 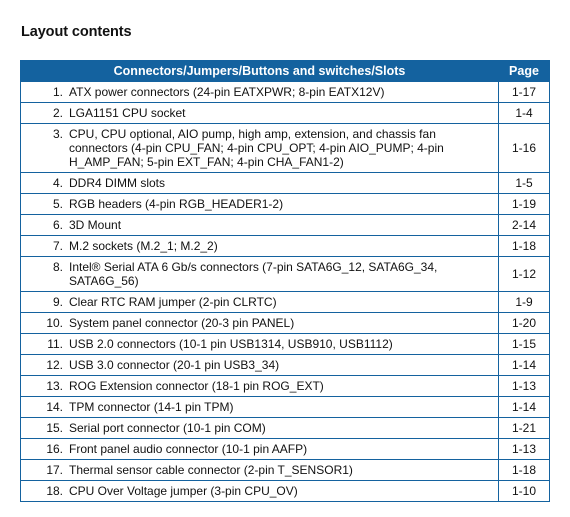 I want to click on row-description: LGA1151 CPU socket, so click(x=127, y=113).